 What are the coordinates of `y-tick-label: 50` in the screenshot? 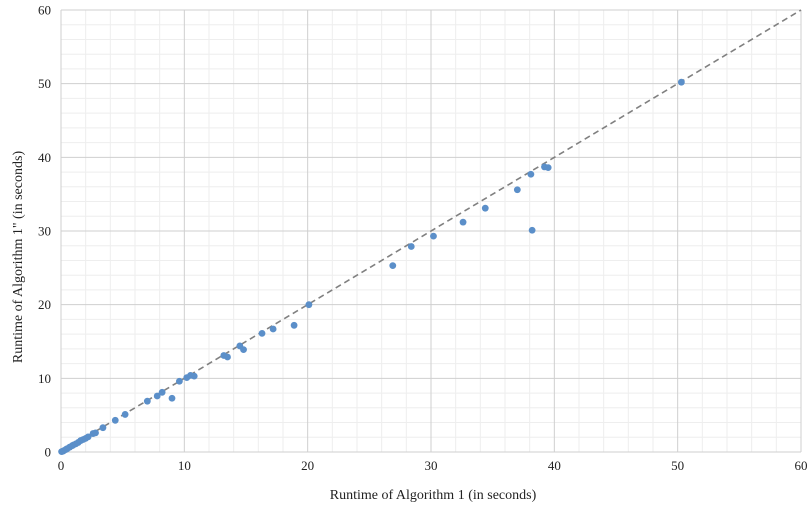 It's located at (44, 83).